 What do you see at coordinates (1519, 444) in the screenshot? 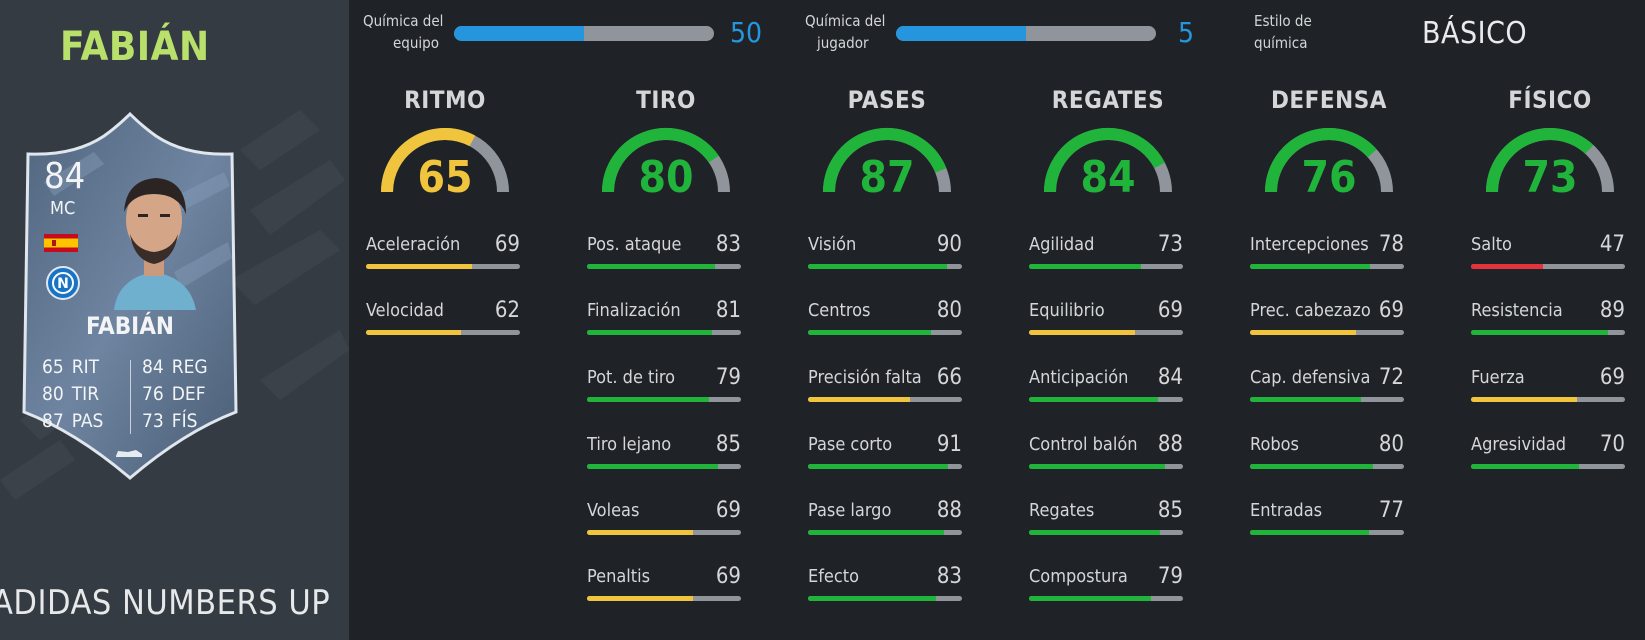
I see `stat-label: Agresividad` at bounding box center [1519, 444].